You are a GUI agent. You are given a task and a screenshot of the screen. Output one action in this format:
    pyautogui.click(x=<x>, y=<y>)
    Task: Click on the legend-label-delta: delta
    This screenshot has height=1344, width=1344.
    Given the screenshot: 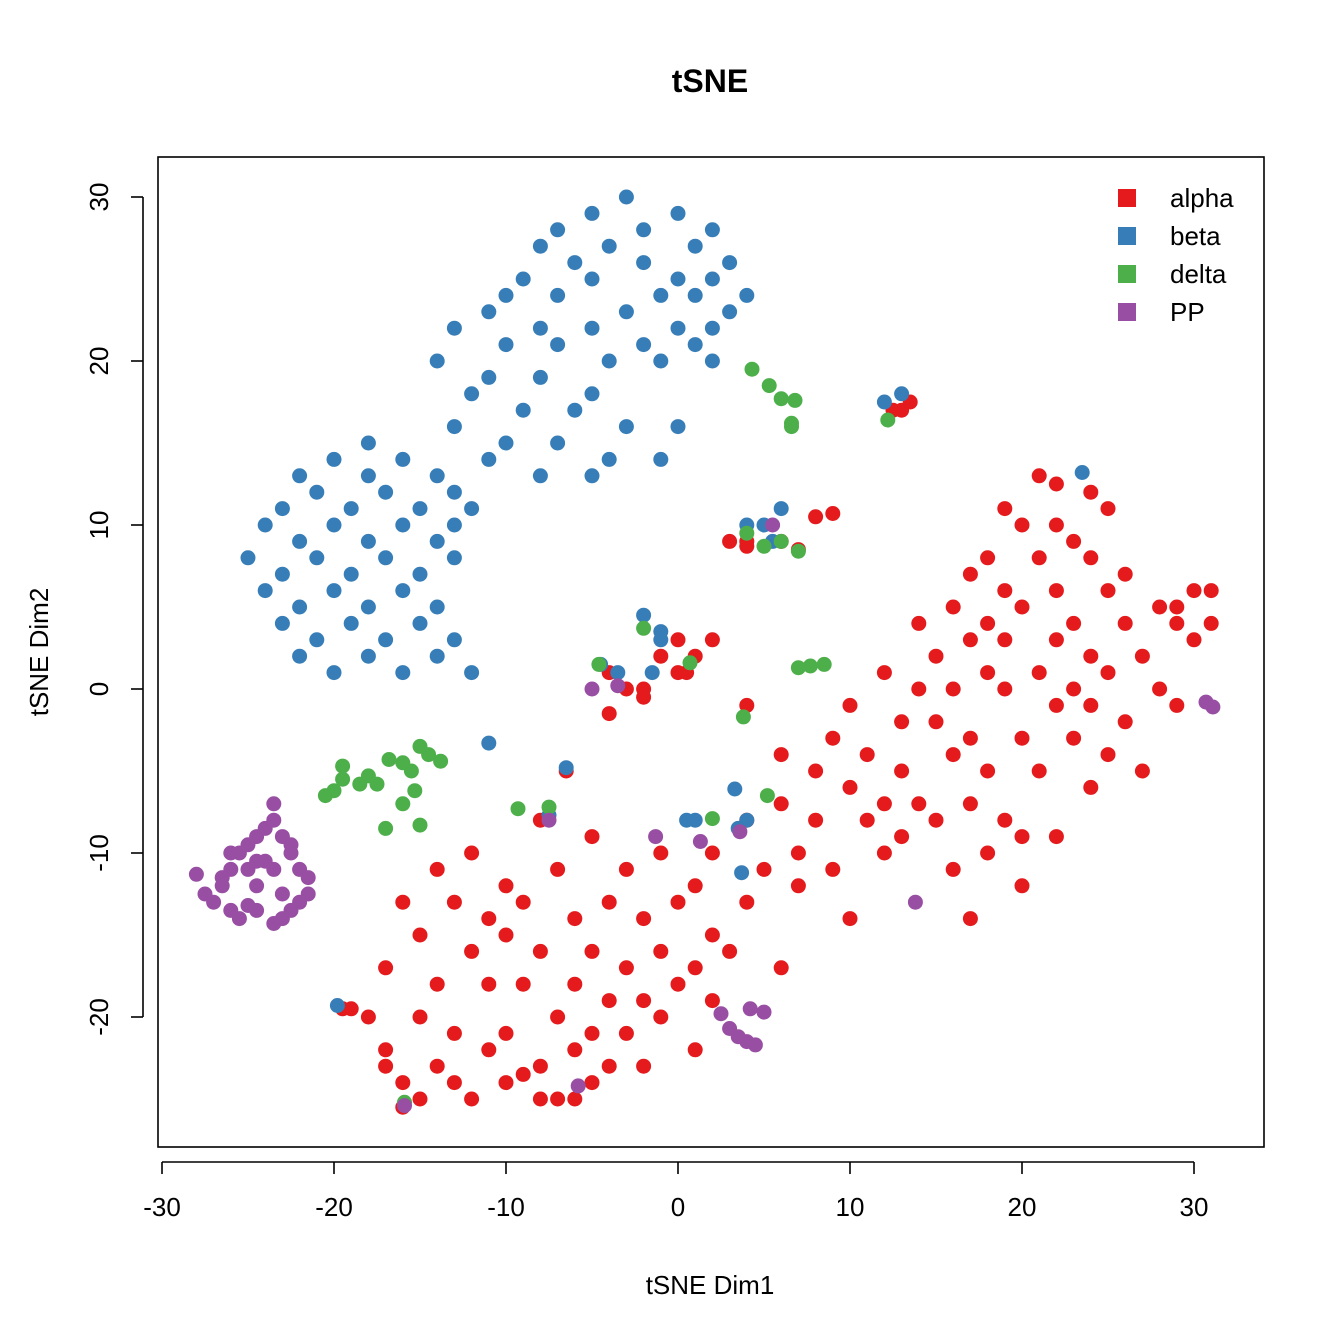 What is the action you would take?
    pyautogui.click(x=1198, y=274)
    